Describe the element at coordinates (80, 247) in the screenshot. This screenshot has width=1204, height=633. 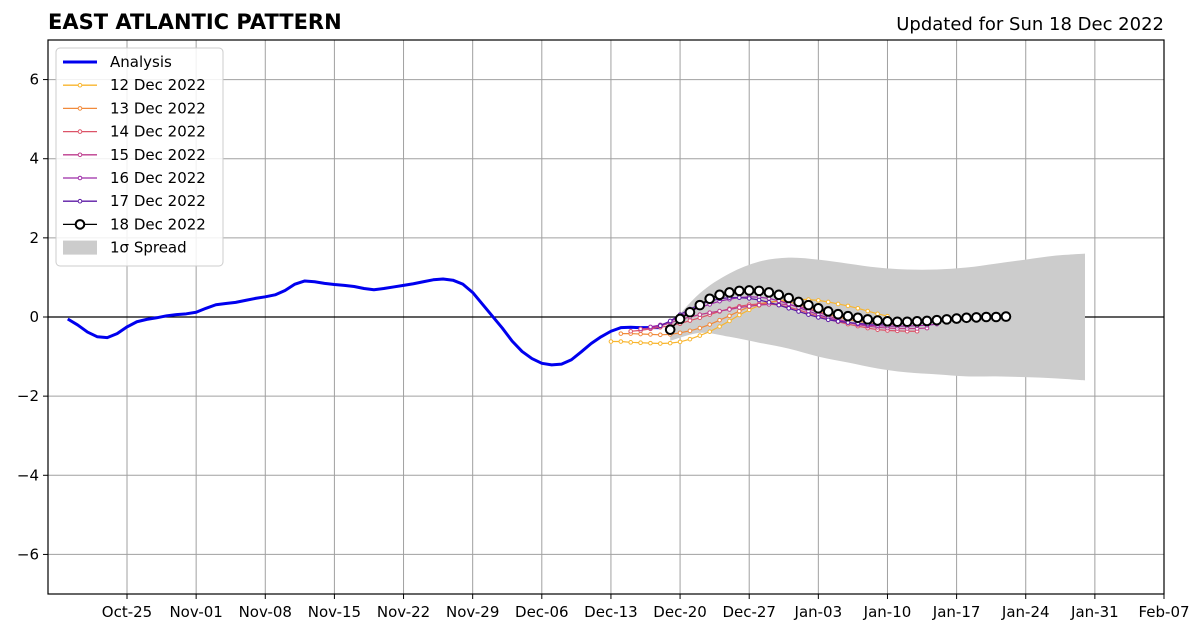
I see `legend-swatch` at that location.